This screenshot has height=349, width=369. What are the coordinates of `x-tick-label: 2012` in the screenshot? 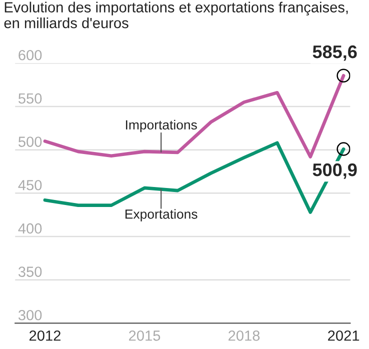 It's located at (45, 335).